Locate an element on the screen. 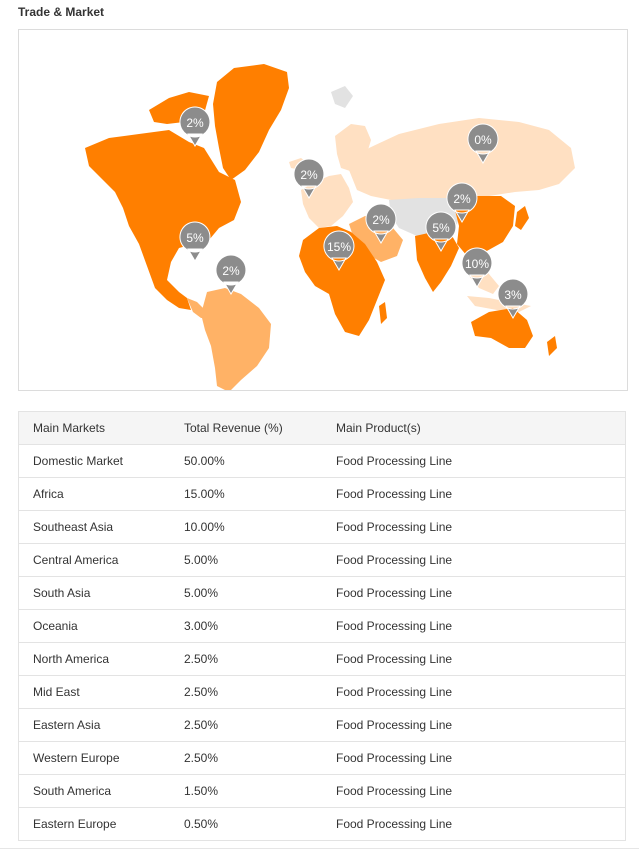 Image resolution: width=639 pixels, height=852 pixels. pin-south-america: 2% is located at coordinates (231, 274).